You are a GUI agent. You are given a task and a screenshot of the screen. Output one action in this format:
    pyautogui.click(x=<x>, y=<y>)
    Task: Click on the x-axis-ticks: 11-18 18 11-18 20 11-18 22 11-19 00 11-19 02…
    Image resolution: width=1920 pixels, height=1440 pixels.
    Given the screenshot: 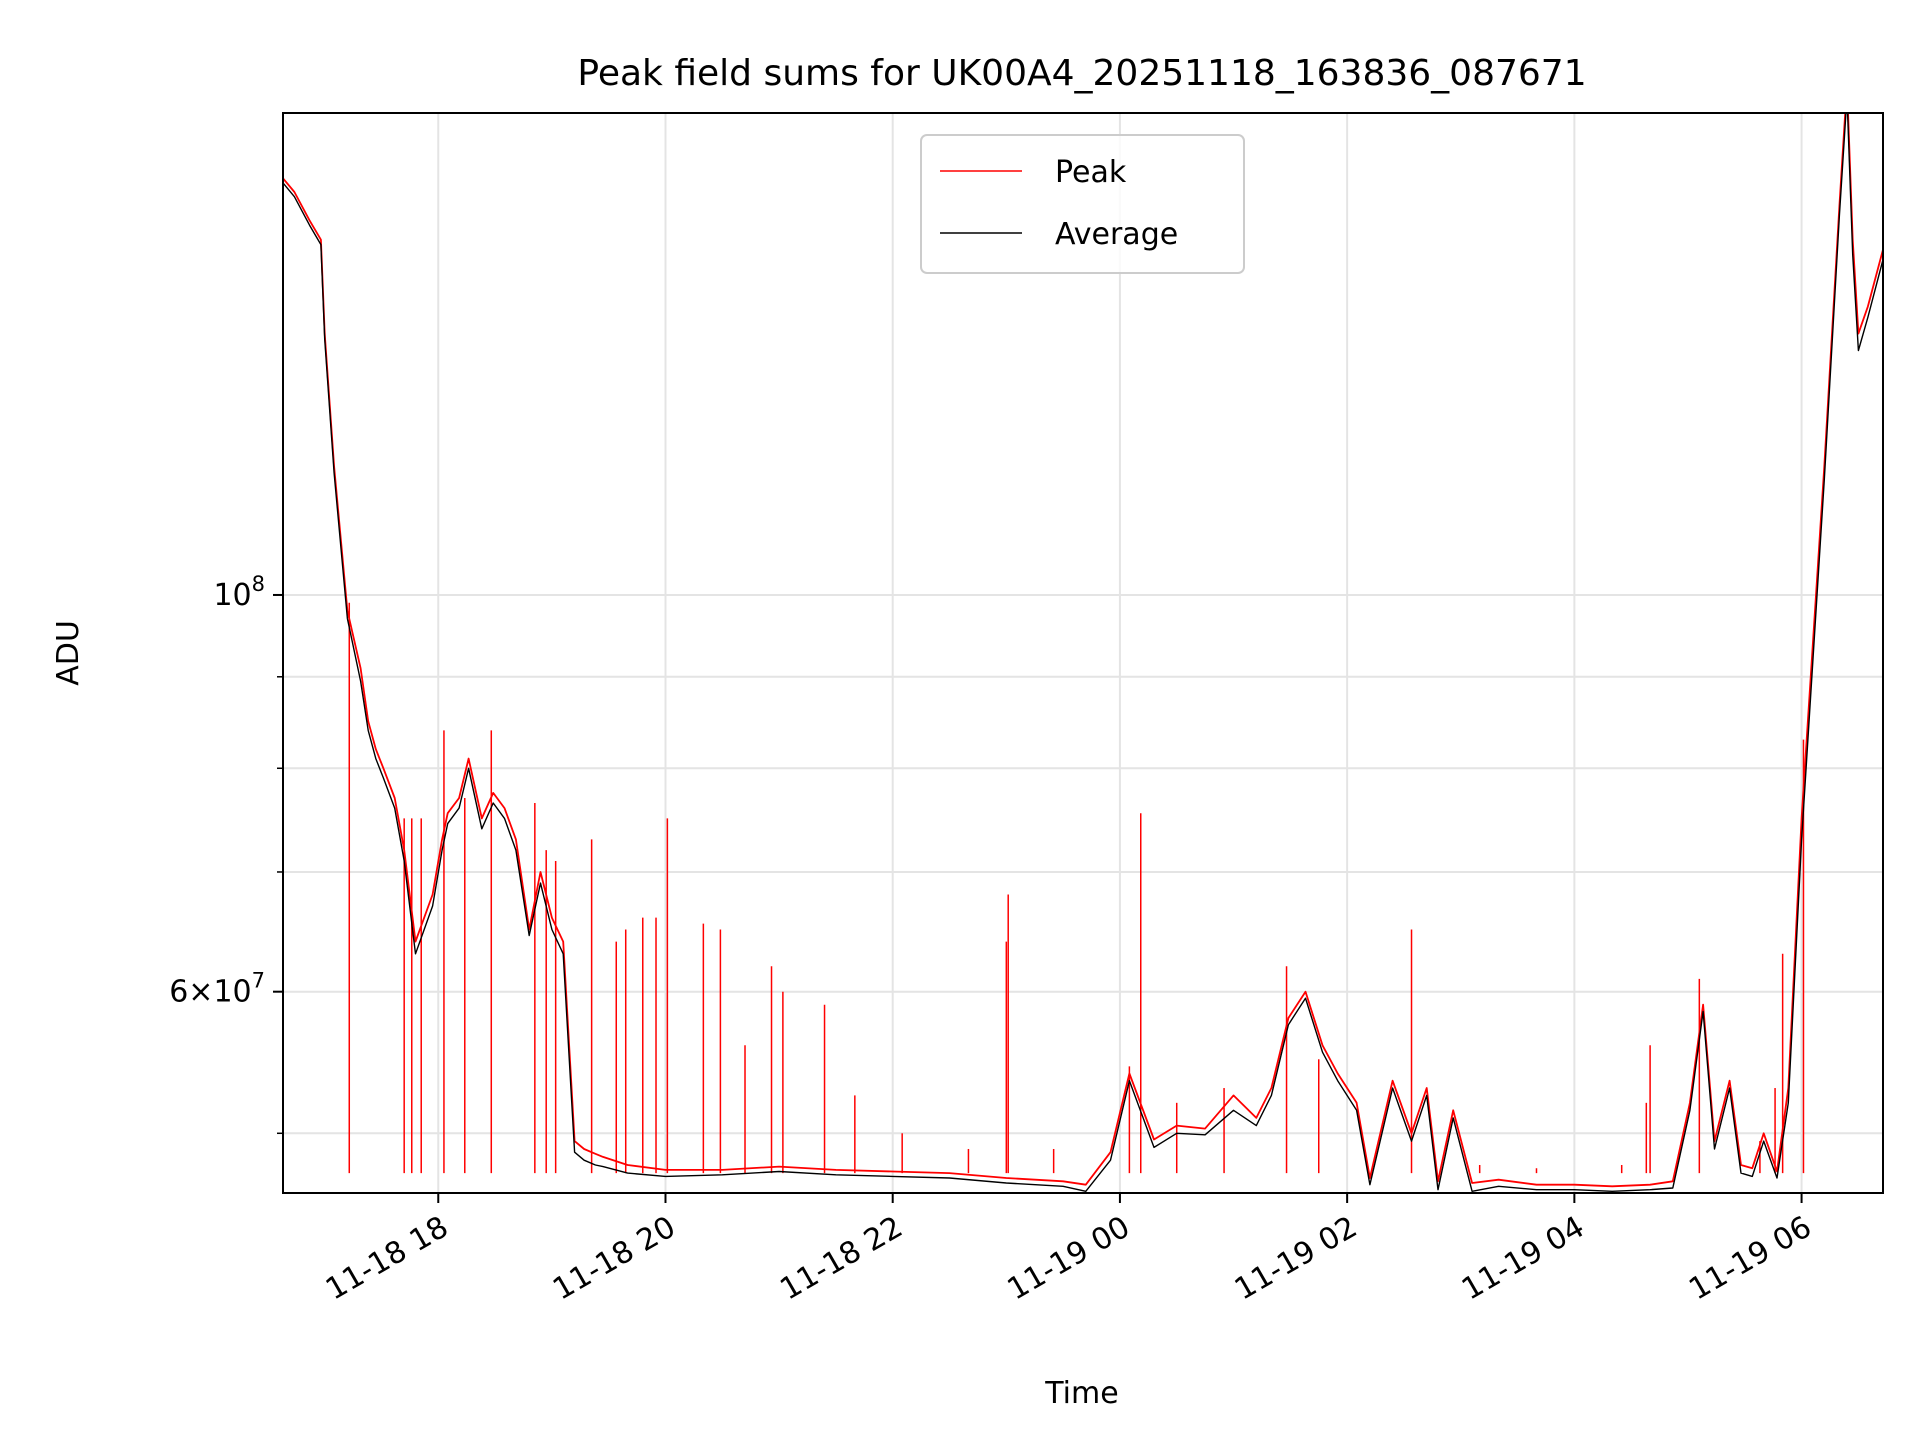 What is the action you would take?
    pyautogui.click(x=1069, y=1250)
    